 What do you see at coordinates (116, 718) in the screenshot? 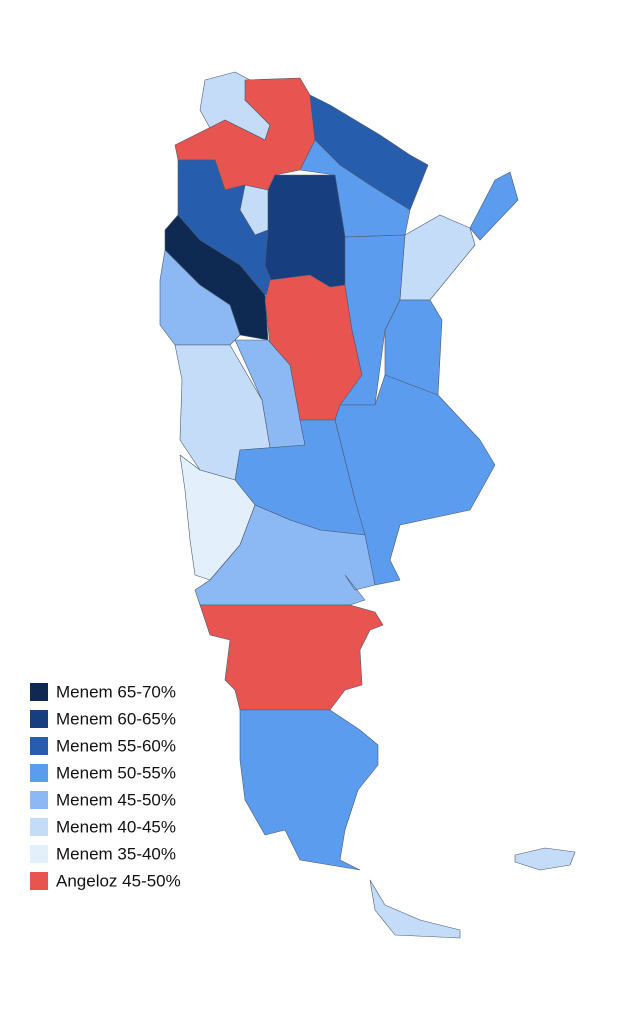
I see `legend-label: Menem 60-65%` at bounding box center [116, 718].